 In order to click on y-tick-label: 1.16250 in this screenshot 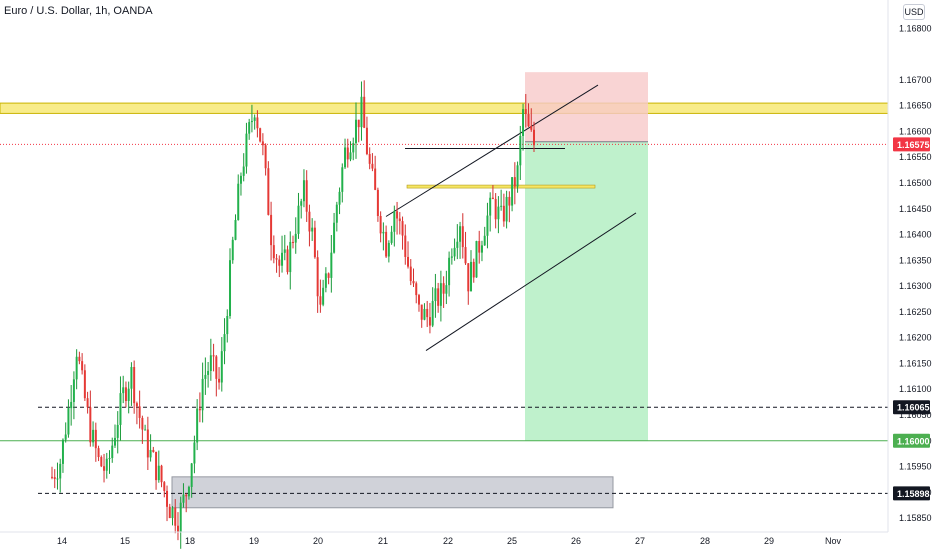, I will do `click(915, 312)`.